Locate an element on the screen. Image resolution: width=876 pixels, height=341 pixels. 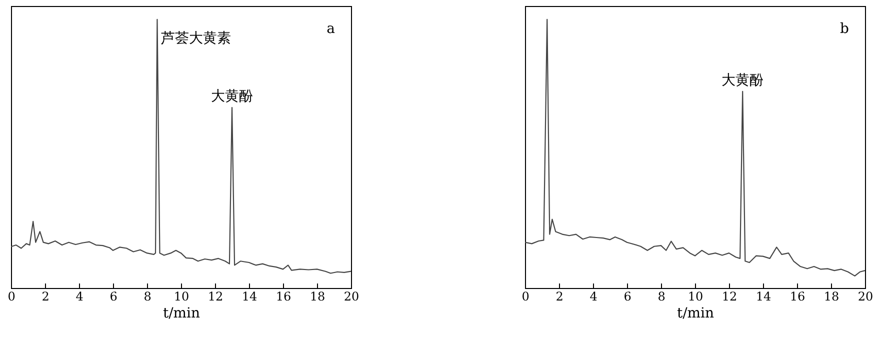
annotation: 芦荟大黄素 is located at coordinates (196, 38).